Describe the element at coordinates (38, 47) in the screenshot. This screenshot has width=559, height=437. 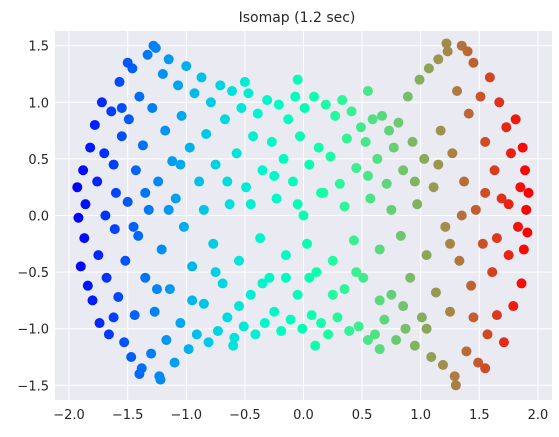
I see `y-tick-label: 1.5` at that location.